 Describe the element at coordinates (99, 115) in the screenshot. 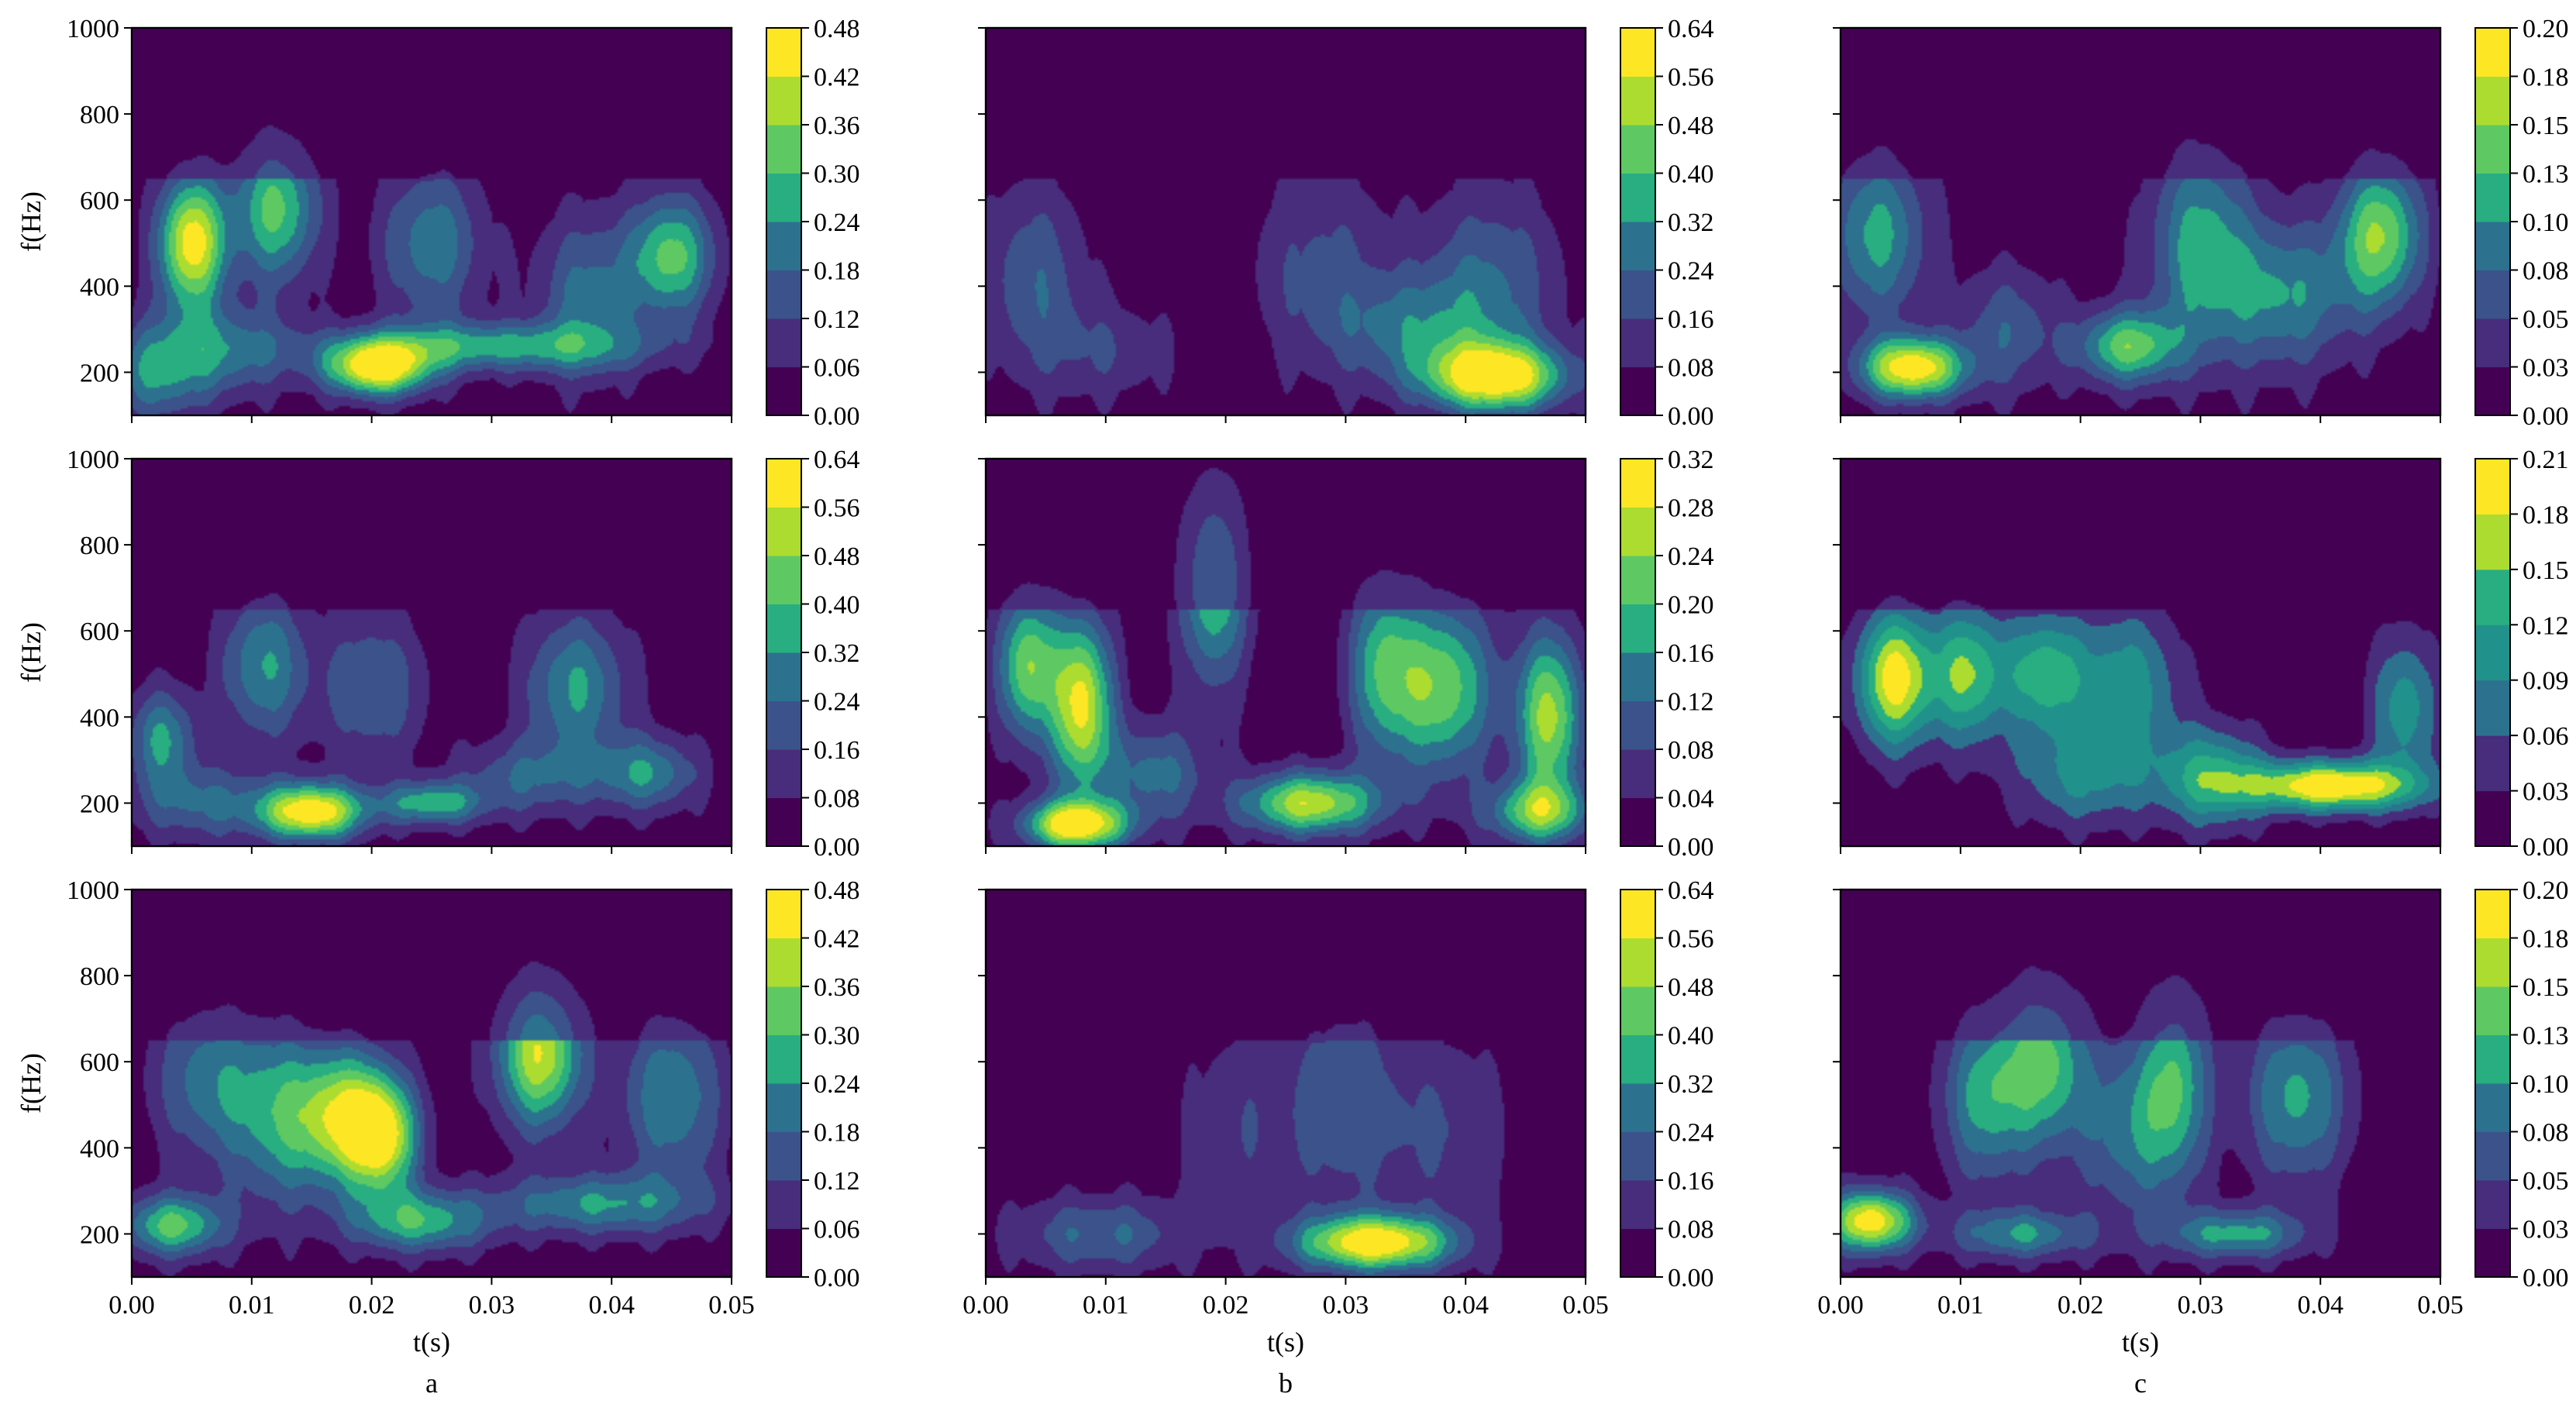

I see `y-tick-label: 800` at that location.